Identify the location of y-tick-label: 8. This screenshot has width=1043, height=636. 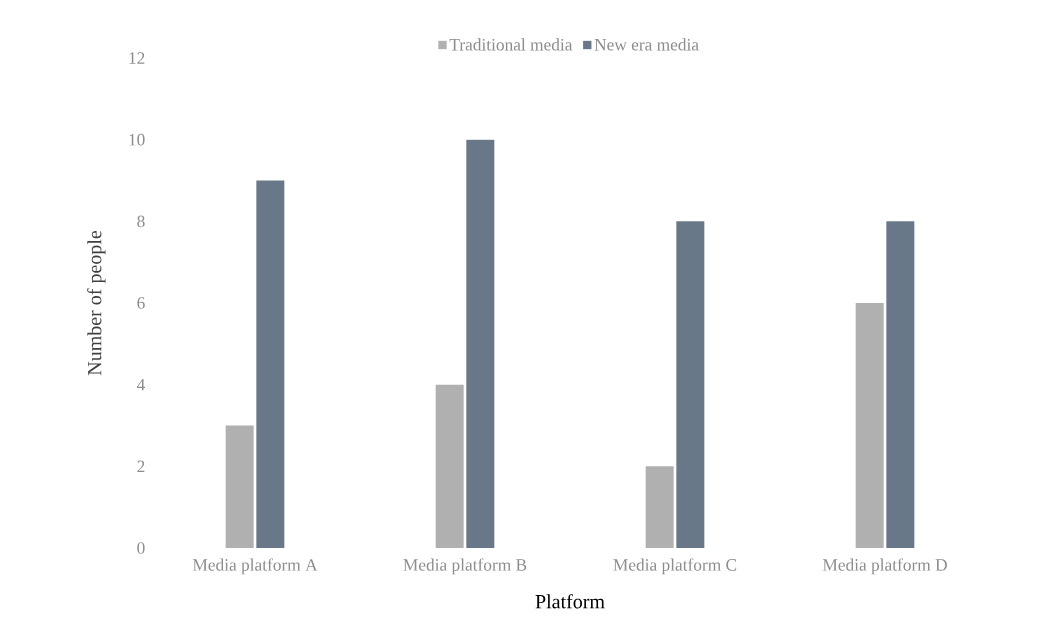
(141, 221).